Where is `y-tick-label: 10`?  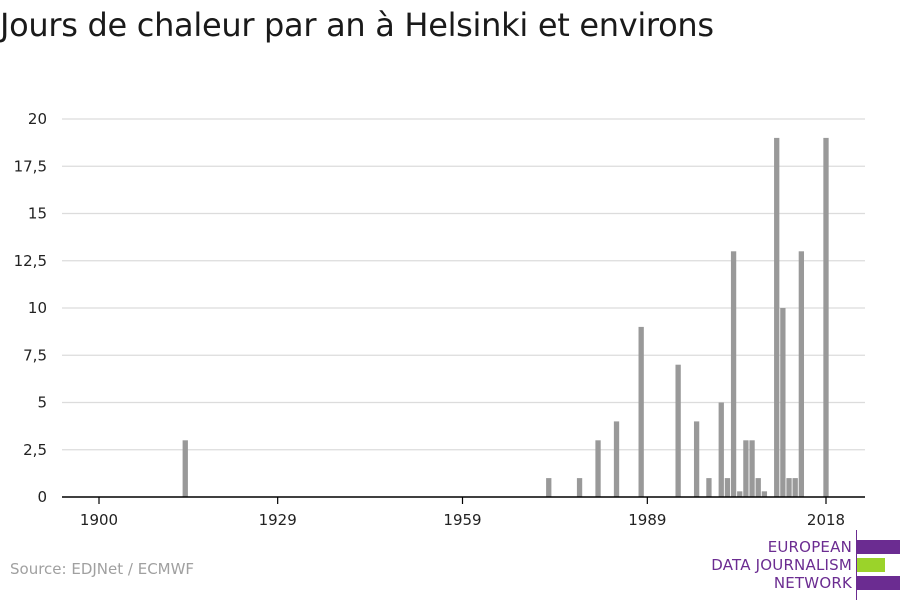 y-tick-label: 10 is located at coordinates (37, 308).